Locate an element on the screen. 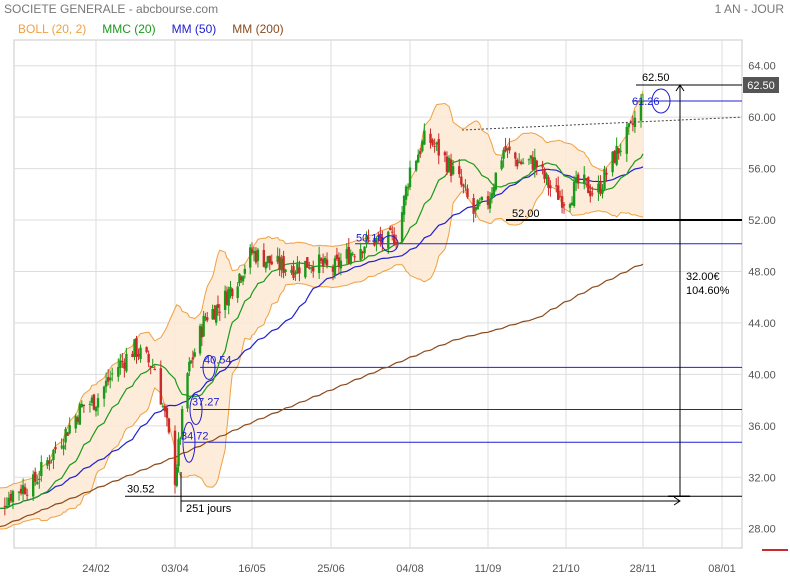 The width and height of the screenshot is (790, 580). legend: BOLL (20, 2) MMC (20) MM (50) MM (200) is located at coordinates (151, 29).